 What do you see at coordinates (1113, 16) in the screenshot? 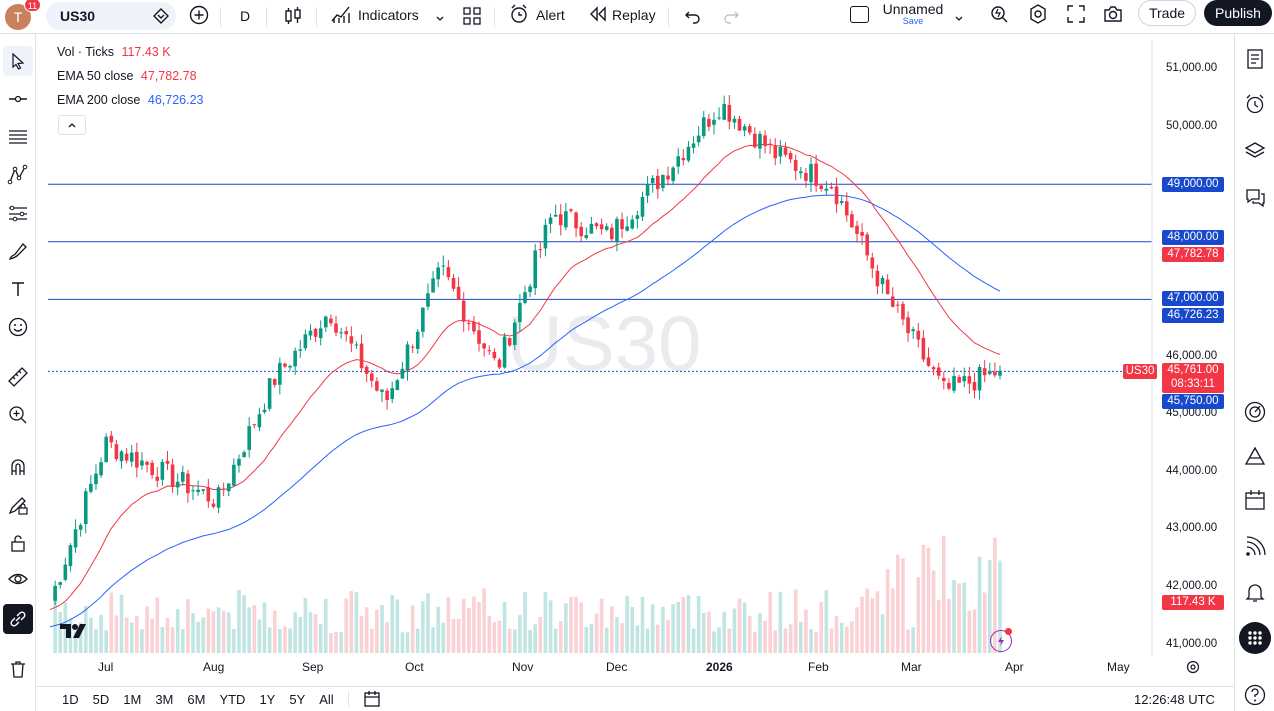
I see `camera-icon` at bounding box center [1113, 16].